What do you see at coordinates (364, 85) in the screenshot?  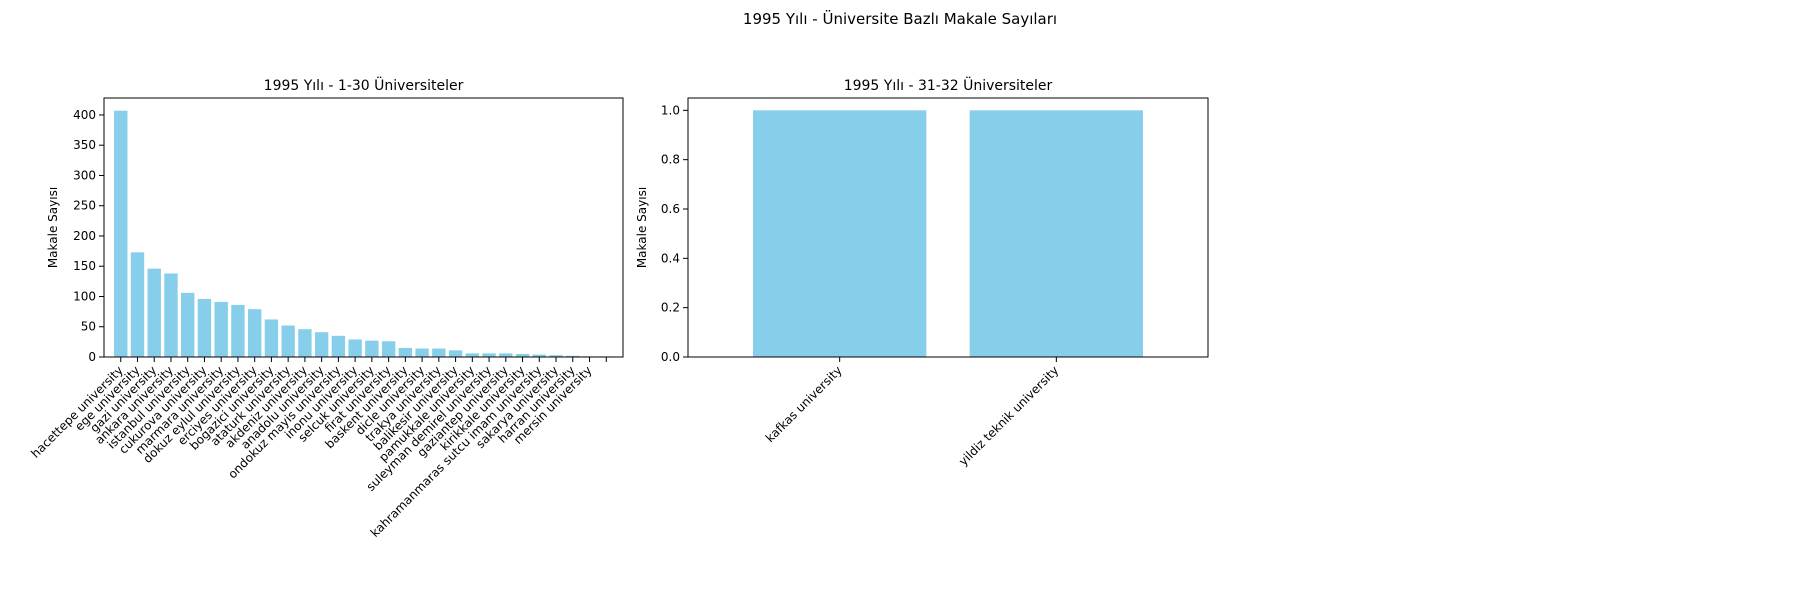 I see `chart-title: 1995 Yılı - 1-30 Üniversiteler` at bounding box center [364, 85].